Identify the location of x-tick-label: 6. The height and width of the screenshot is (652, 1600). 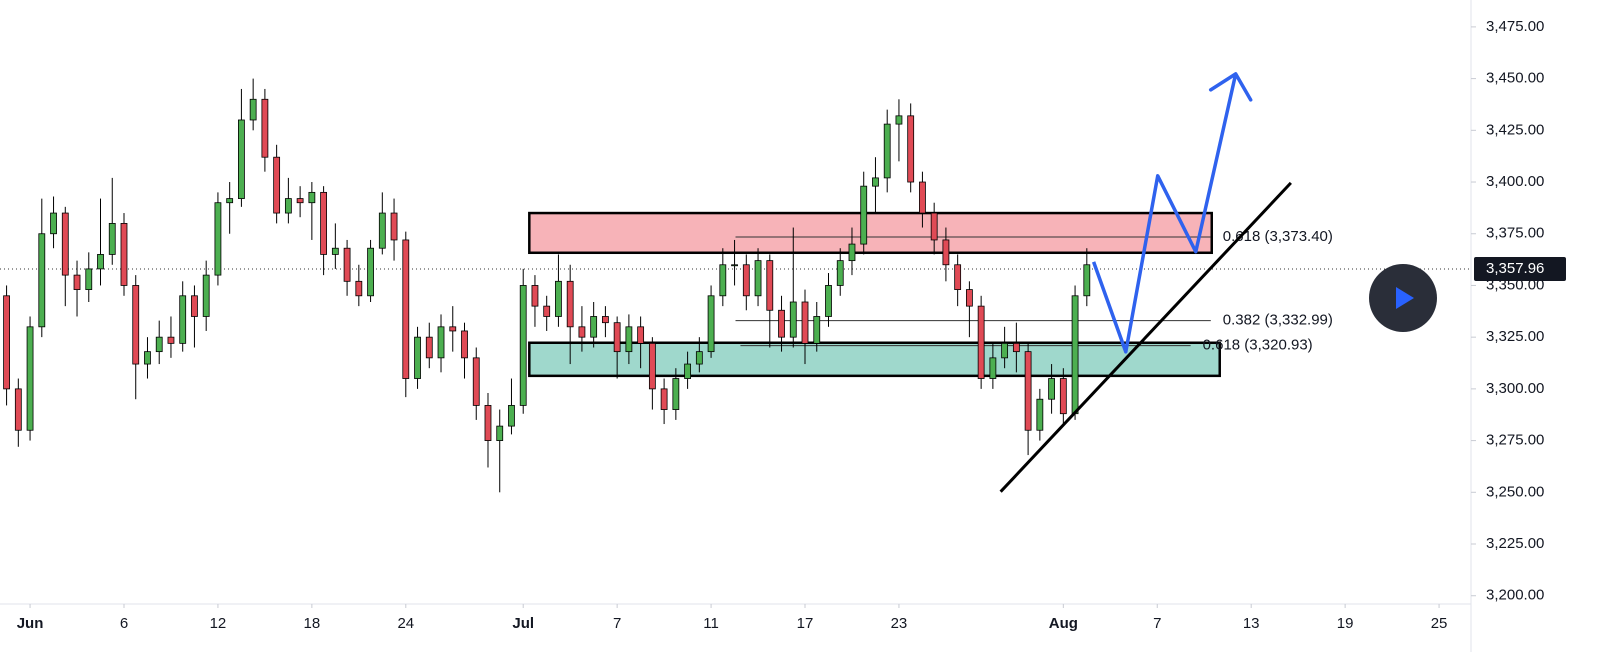
(124, 623).